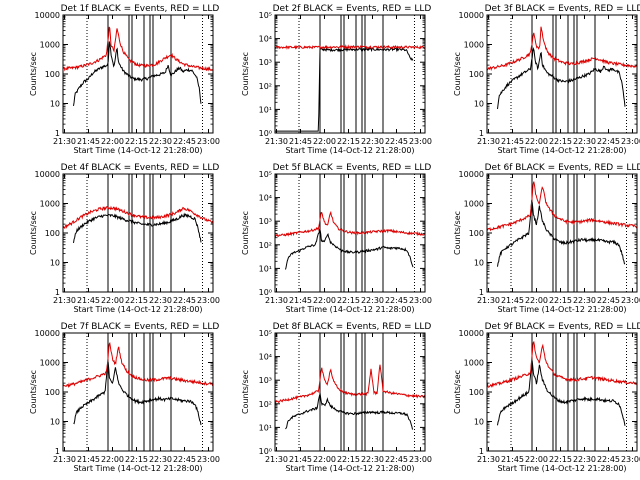 The image size is (640, 480). Describe the element at coordinates (352, 327) in the screenshot. I see `panel-title: Det 8f BLACK = Events, RED = LLD` at that location.